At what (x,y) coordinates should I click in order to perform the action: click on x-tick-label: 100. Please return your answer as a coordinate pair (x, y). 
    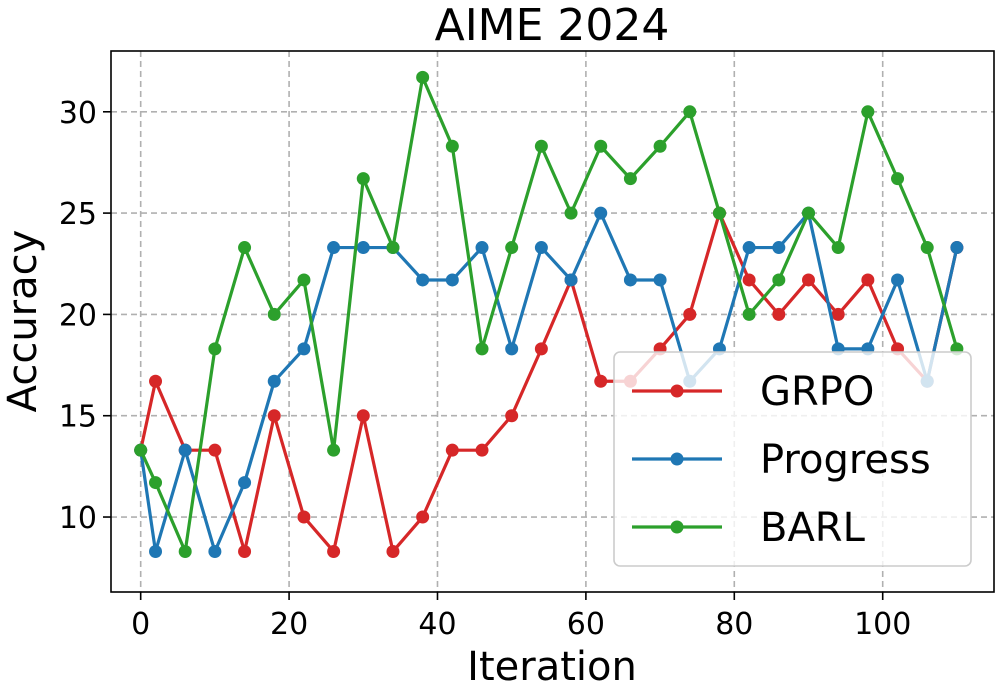
    Looking at the image, I should click on (882, 624).